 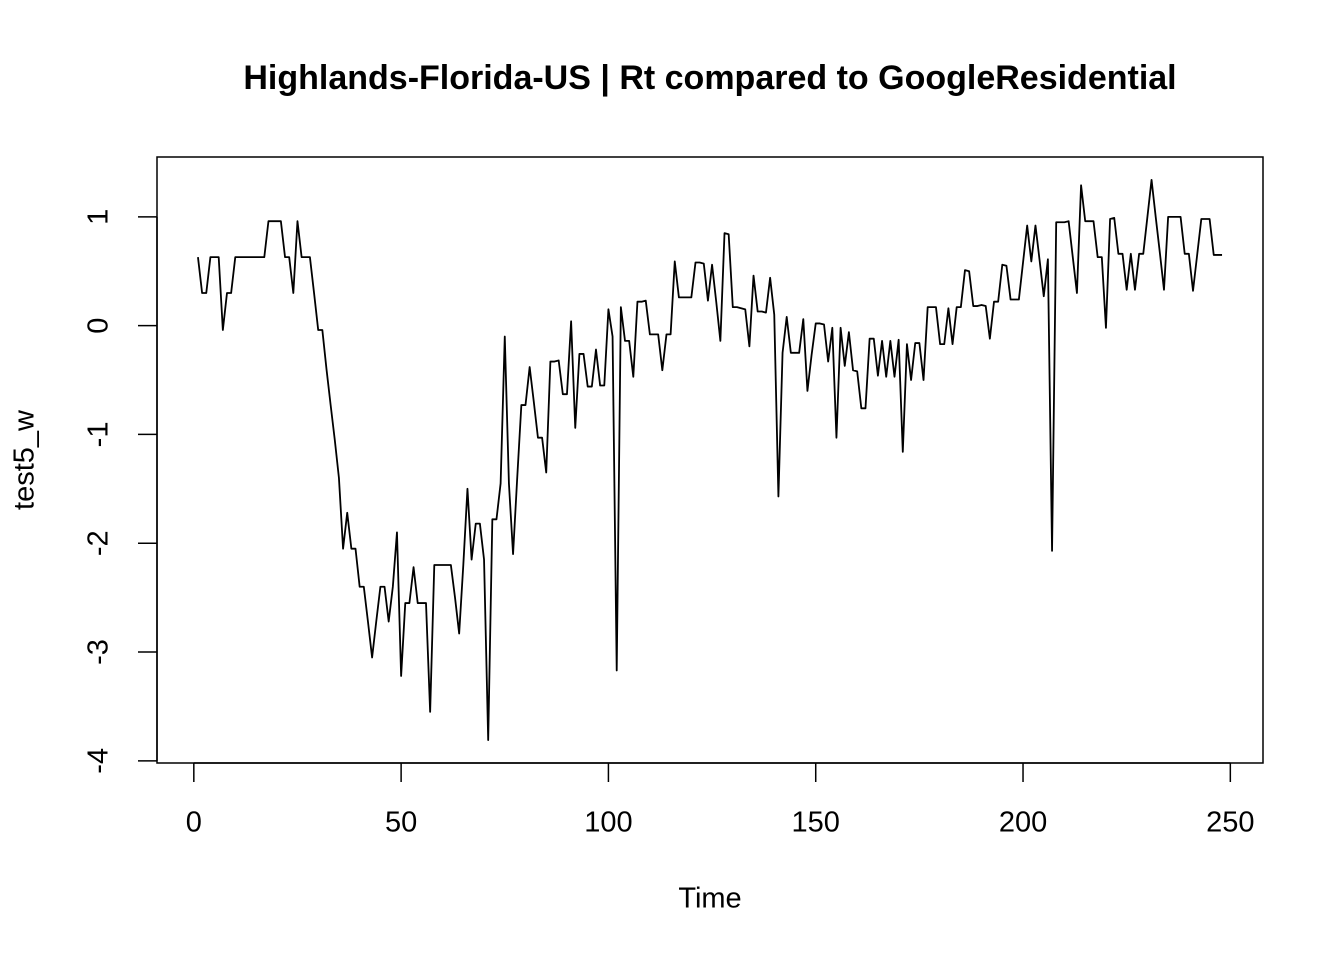 What do you see at coordinates (99, 217) in the screenshot?
I see `y-tick-label: 1` at bounding box center [99, 217].